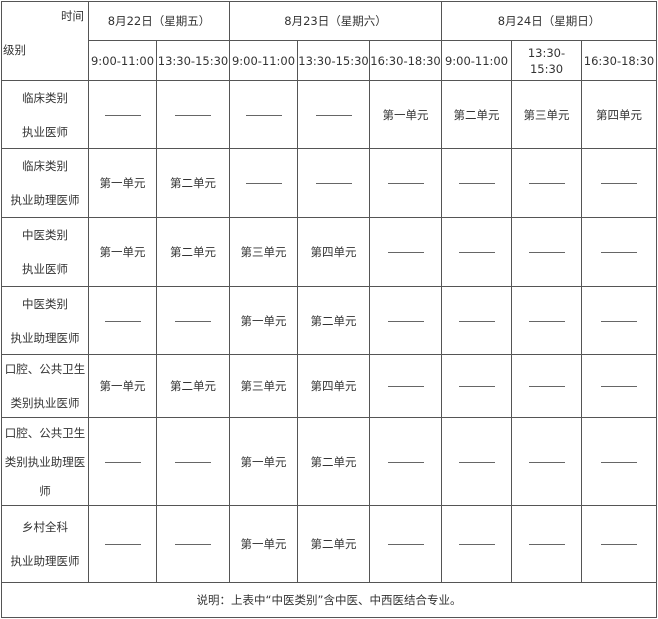 The image size is (658, 619). I want to click on level-label-line: 类别执业医师, so click(45, 403).